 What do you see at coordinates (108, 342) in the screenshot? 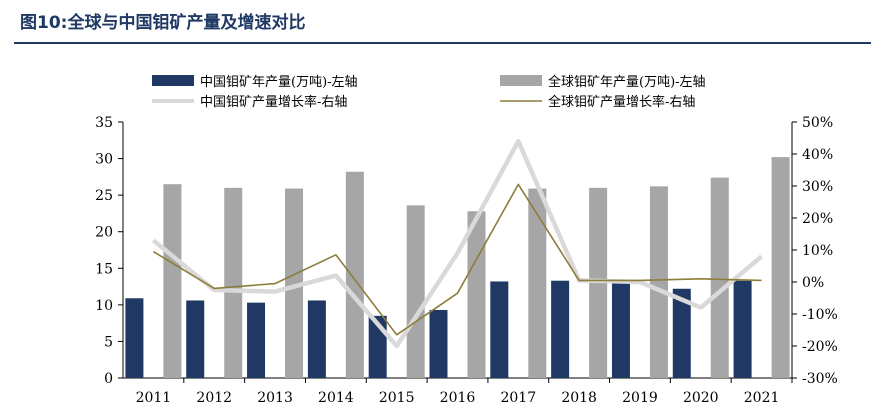
I see `left-axis-tick-label: 5` at bounding box center [108, 342].